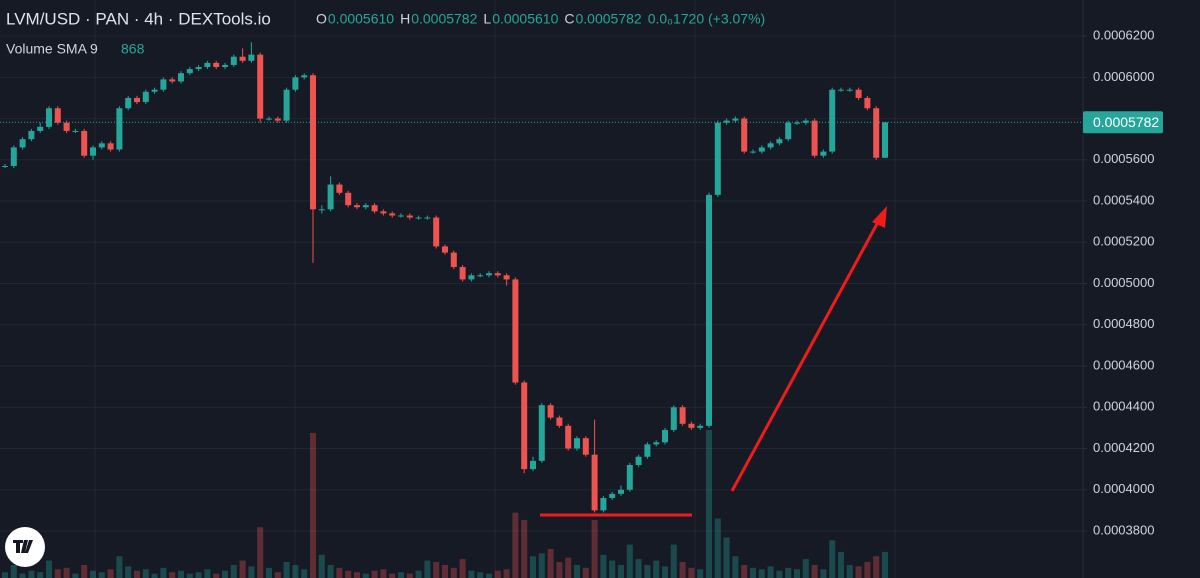 Image resolution: width=1200 pixels, height=578 pixels. Describe the element at coordinates (1123, 241) in the screenshot. I see `y-tick-label: 0.0005200` at that location.